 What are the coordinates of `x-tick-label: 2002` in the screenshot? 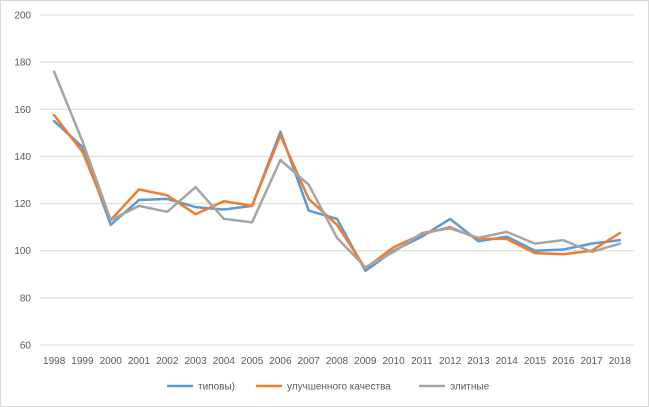 It's located at (167, 361).